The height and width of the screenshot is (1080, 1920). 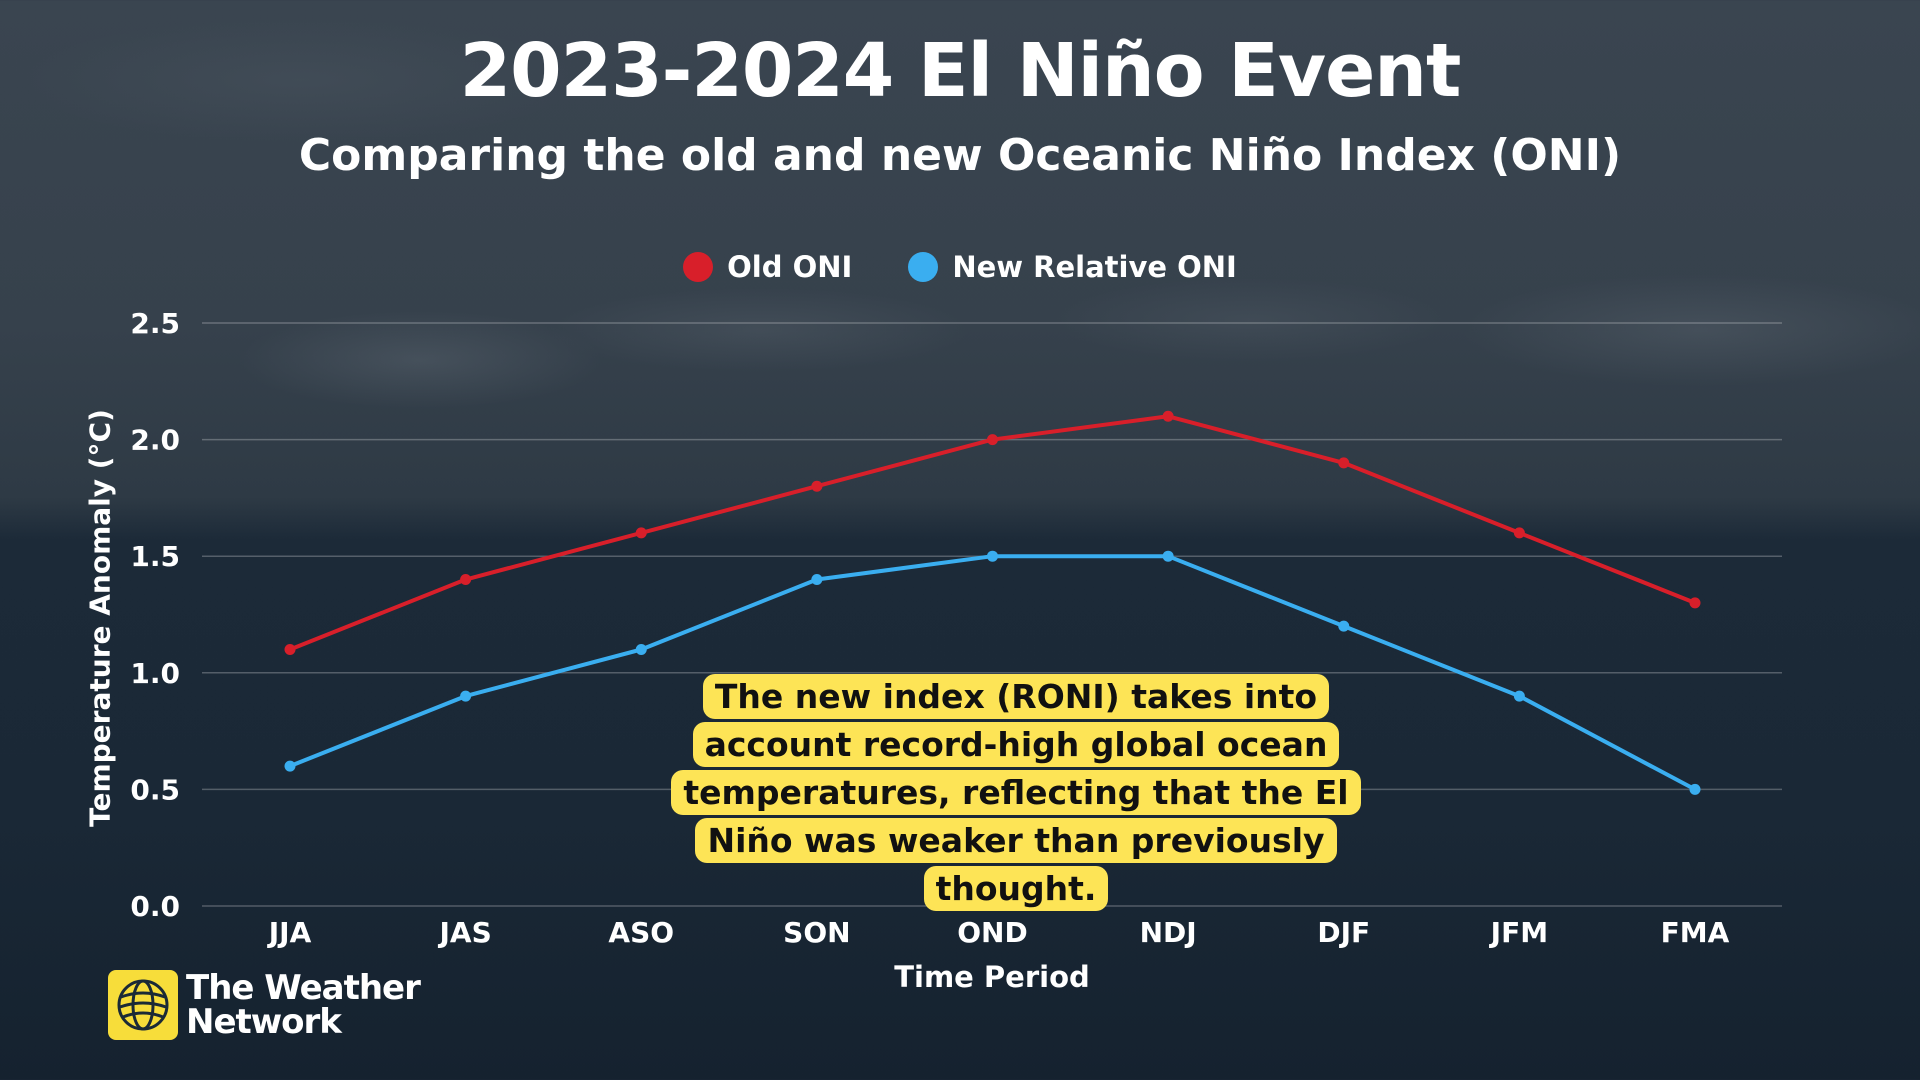 What do you see at coordinates (264, 1022) in the screenshot?
I see `logo-line-2: Network` at bounding box center [264, 1022].